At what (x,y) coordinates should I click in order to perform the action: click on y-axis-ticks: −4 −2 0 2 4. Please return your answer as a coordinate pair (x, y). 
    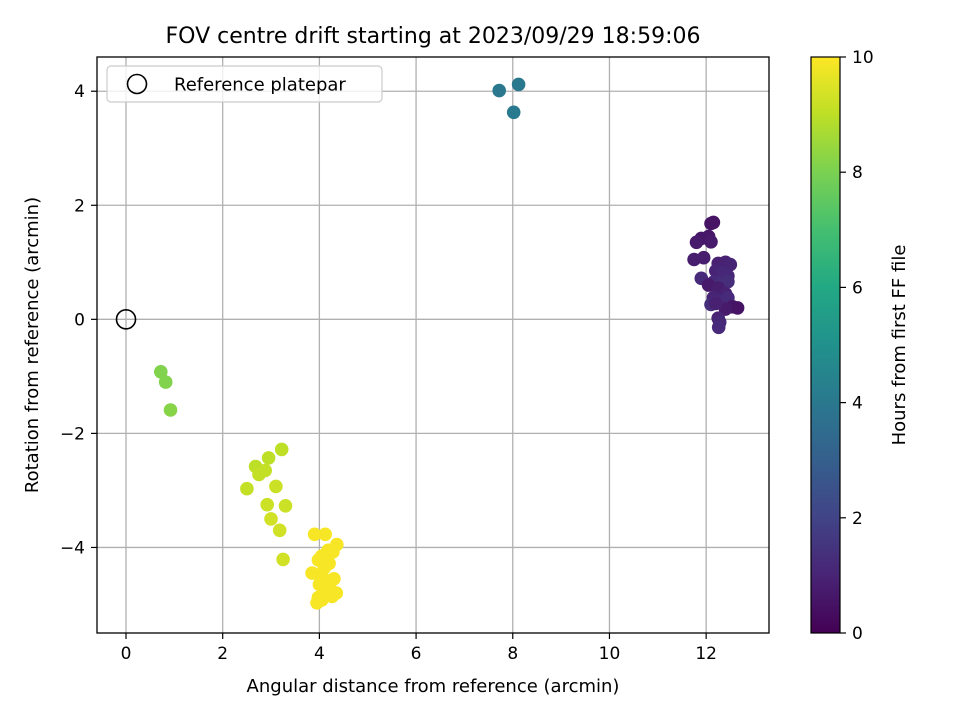
    Looking at the image, I should click on (78, 320).